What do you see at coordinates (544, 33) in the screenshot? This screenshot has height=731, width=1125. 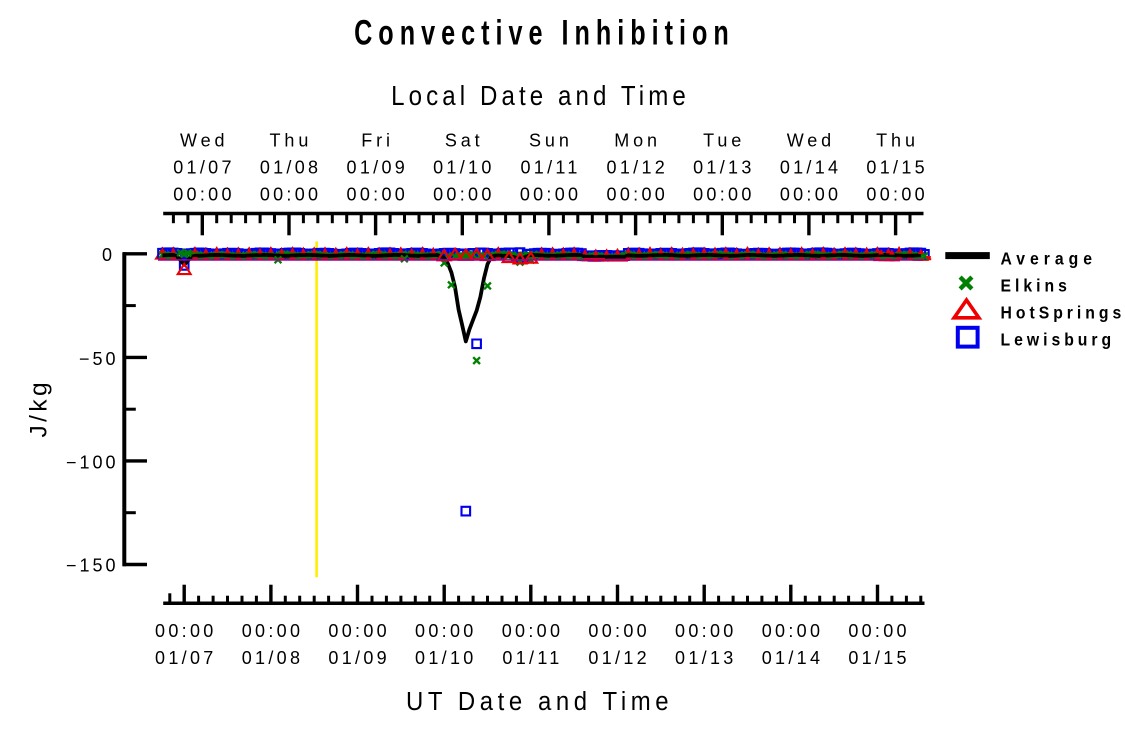 I see `svg-text: Convective Inhibition` at bounding box center [544, 33].